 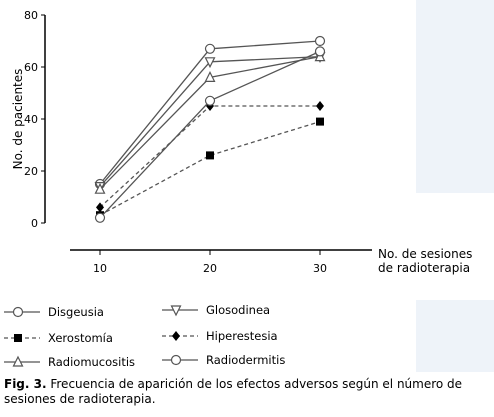 What do you see at coordinates (455, 336) in the screenshot?
I see `background-panel-bottom` at bounding box center [455, 336].